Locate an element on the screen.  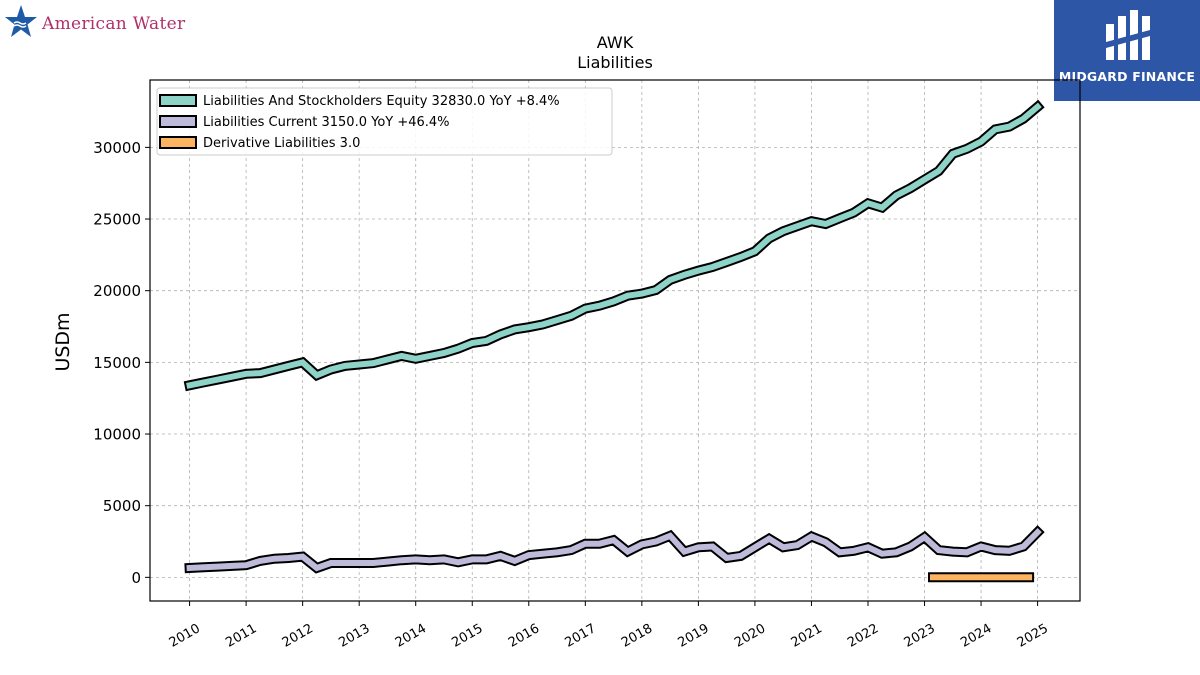
series-line is located at coordinates (614, 549).